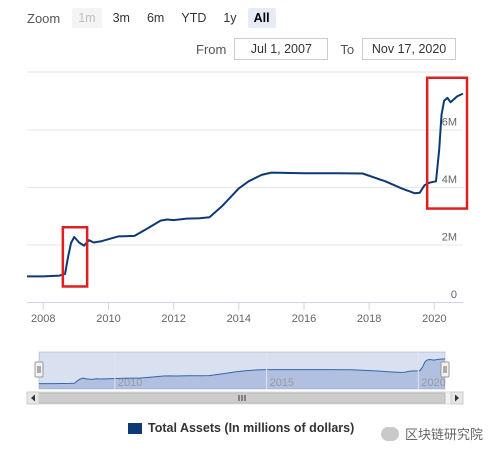  I want to click on y-tick-label: 2M, so click(449, 238).